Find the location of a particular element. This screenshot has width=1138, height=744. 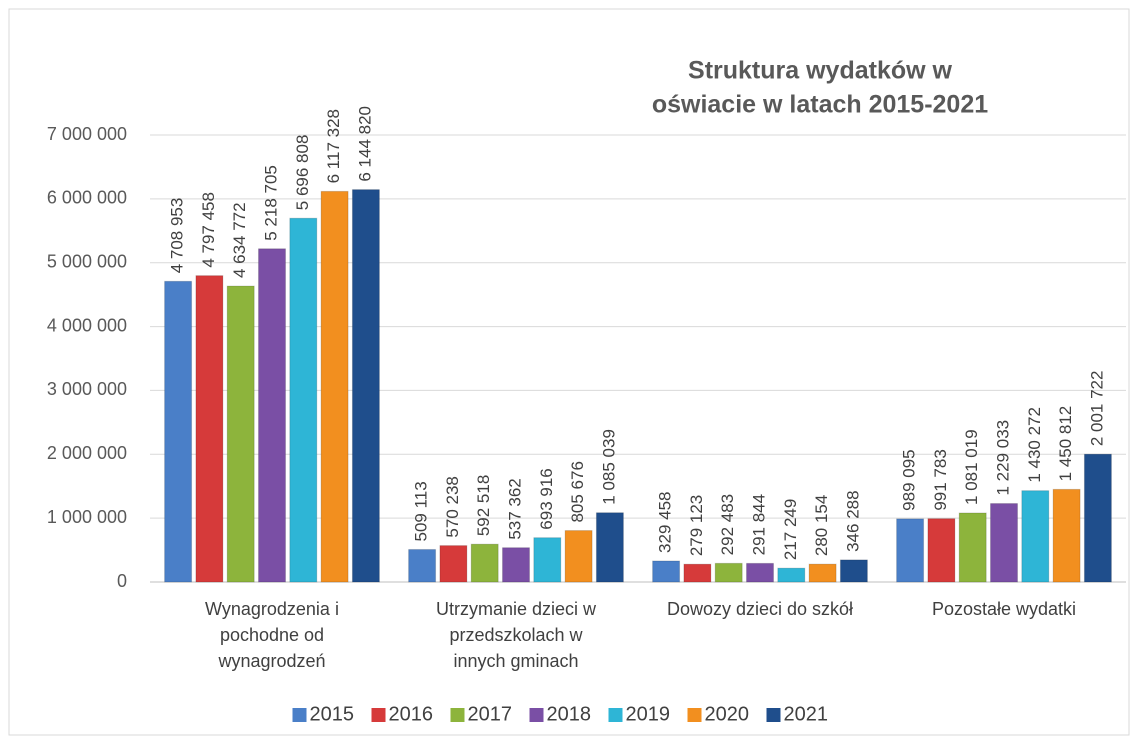

data-label: 4 797 458 is located at coordinates (208, 230).